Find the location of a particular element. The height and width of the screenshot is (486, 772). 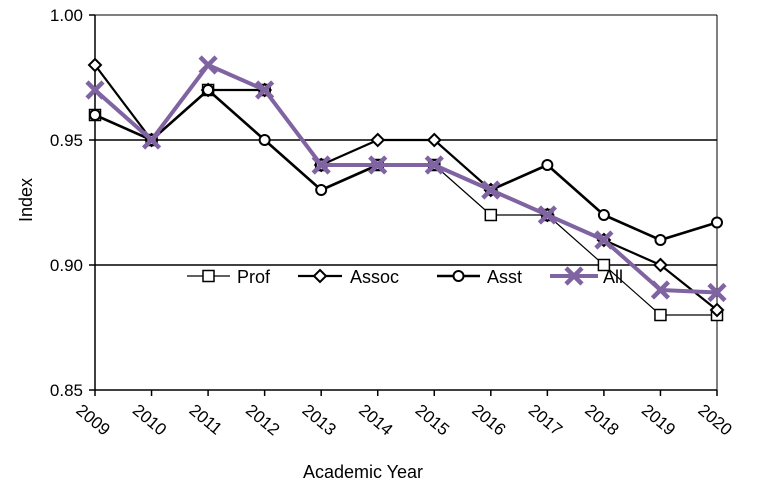

x-tick-label: 2010 is located at coordinates (149, 420).